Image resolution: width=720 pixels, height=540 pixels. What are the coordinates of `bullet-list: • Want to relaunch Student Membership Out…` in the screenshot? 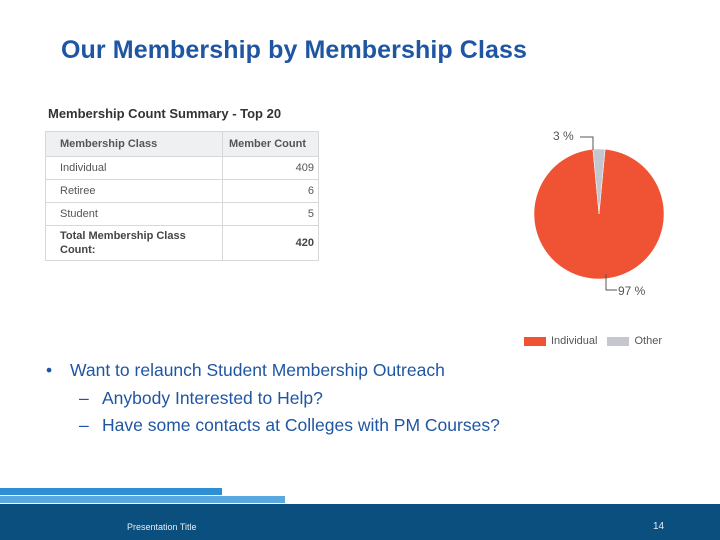 It's located at (268, 398).